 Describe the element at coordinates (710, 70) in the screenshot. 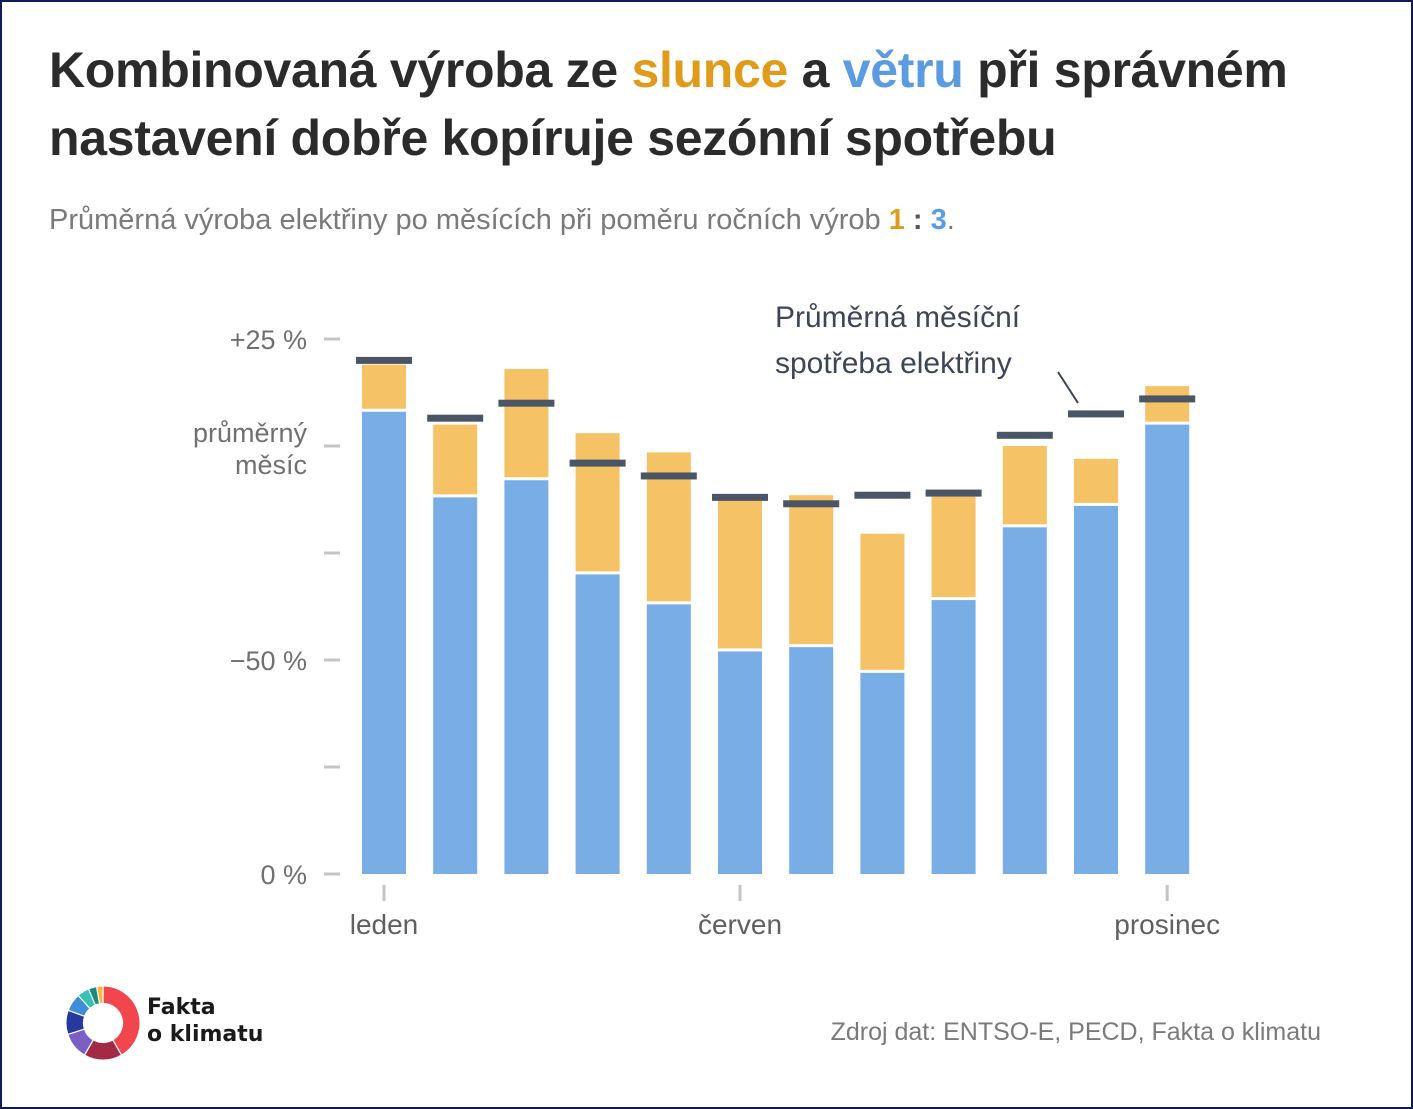

I see `title-solar-word: slunce` at that location.